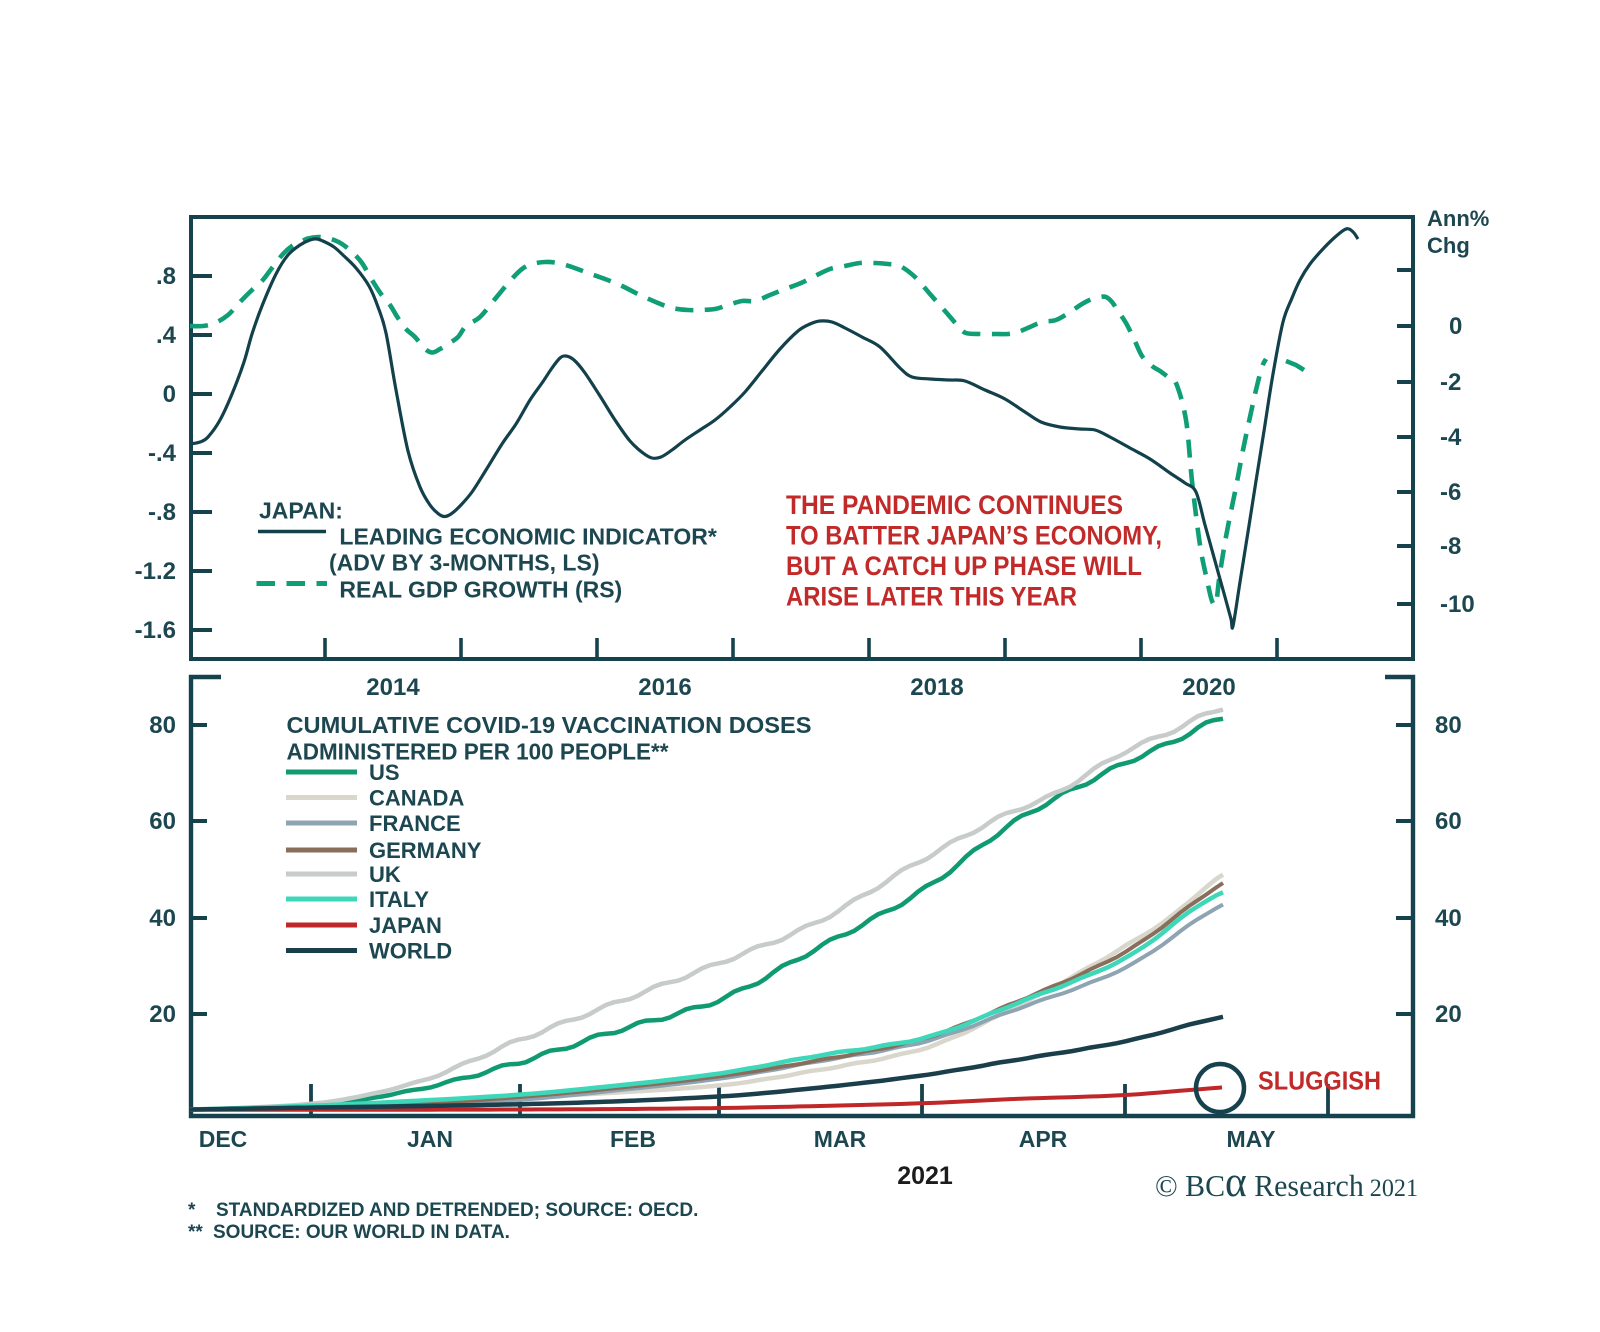 The image size is (1600, 1332). What do you see at coordinates (393, 687) in the screenshot?
I see `svg-text: 2014` at bounding box center [393, 687].